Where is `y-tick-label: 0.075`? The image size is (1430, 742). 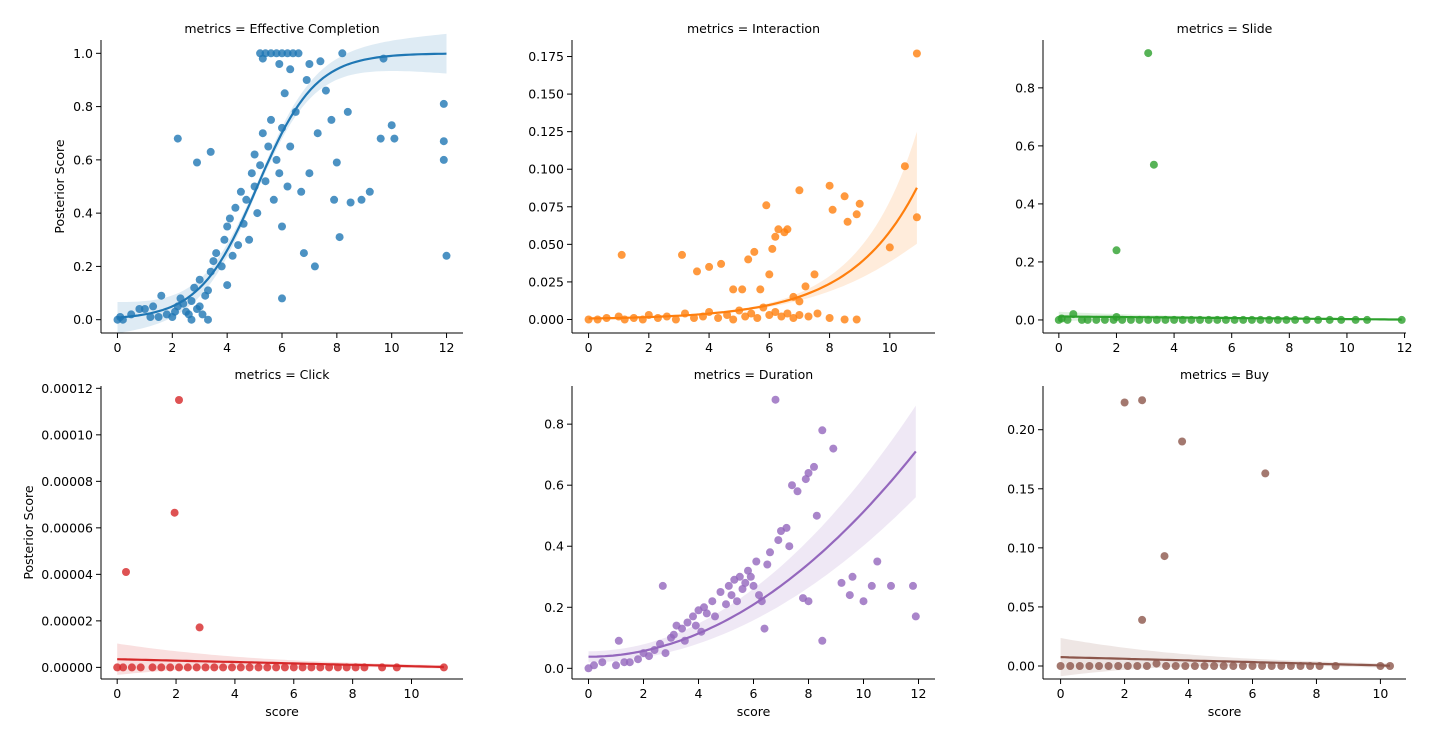 y-tick-label: 0.075 is located at coordinates (546, 206).